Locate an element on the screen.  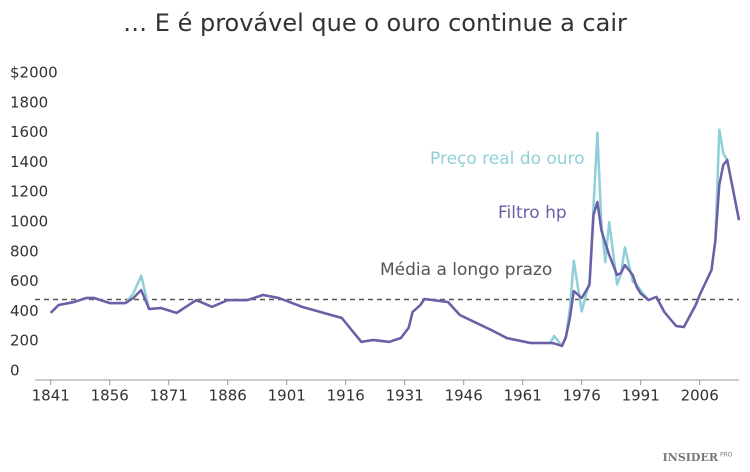
y-tick-label: 1200 is located at coordinates (29, 192).